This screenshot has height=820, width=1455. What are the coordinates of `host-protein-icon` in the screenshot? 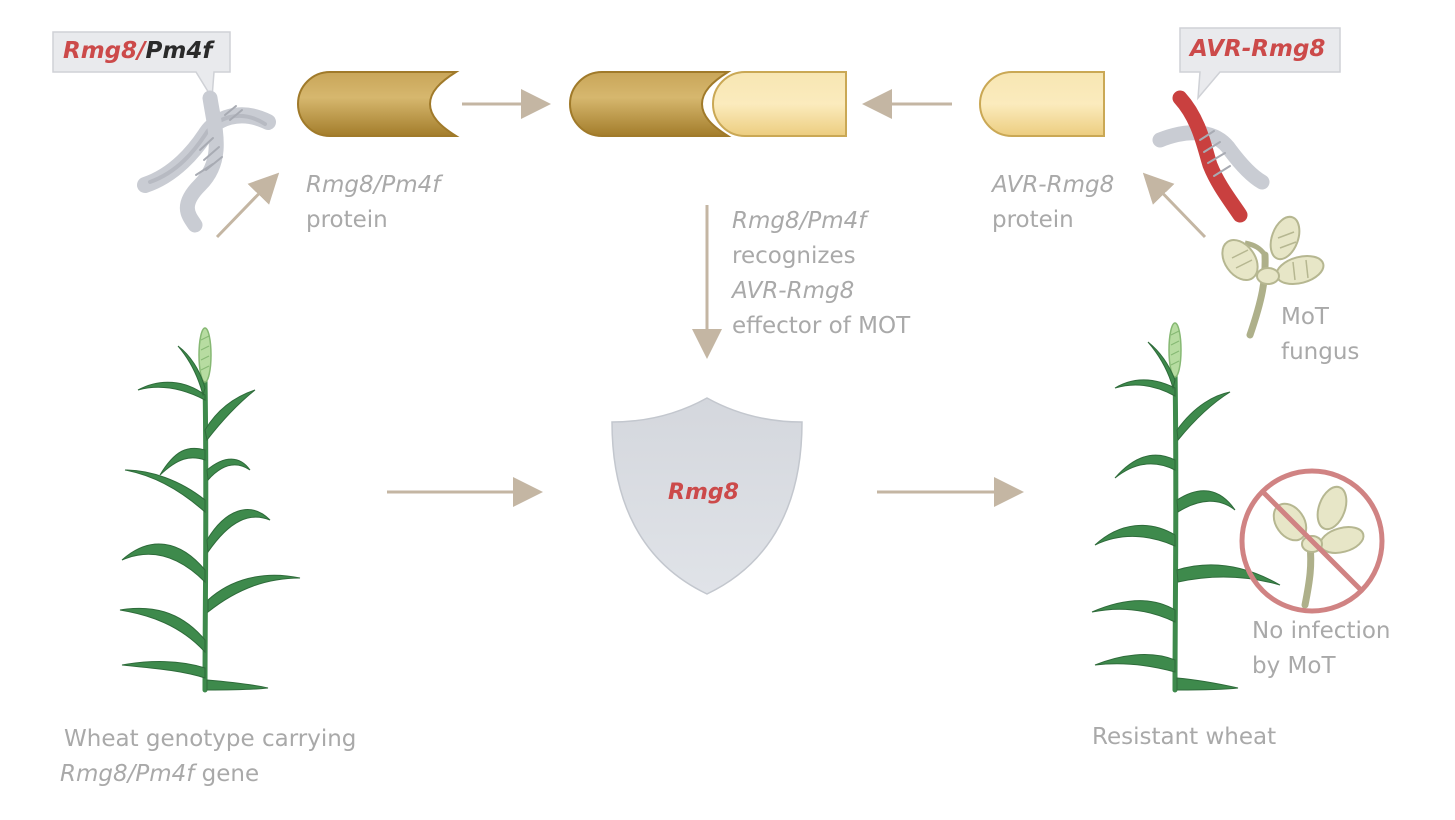 It's located at (378, 104).